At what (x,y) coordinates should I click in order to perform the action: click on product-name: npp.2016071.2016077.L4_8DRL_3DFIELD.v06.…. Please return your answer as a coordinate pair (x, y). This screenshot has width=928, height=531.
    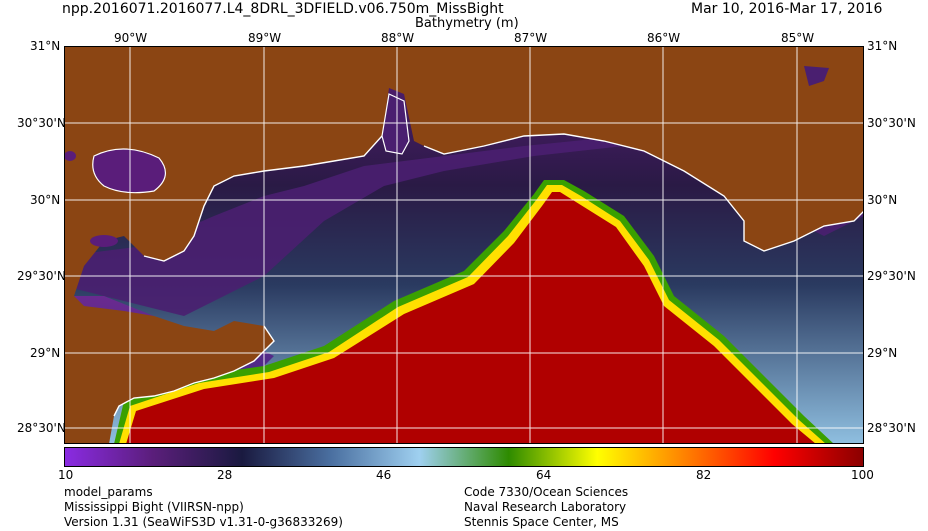
    Looking at the image, I should click on (283, 9).